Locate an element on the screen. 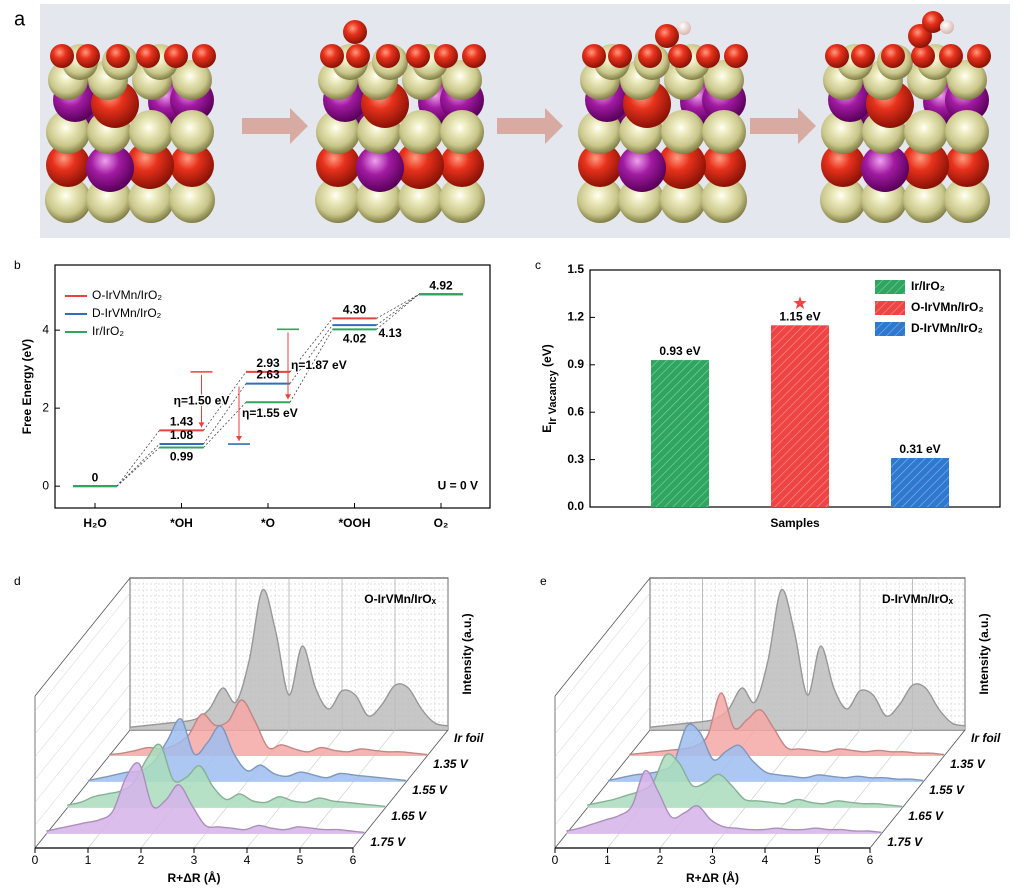 The width and height of the screenshot is (1027, 895). panel-label: d is located at coordinates (17, 581).